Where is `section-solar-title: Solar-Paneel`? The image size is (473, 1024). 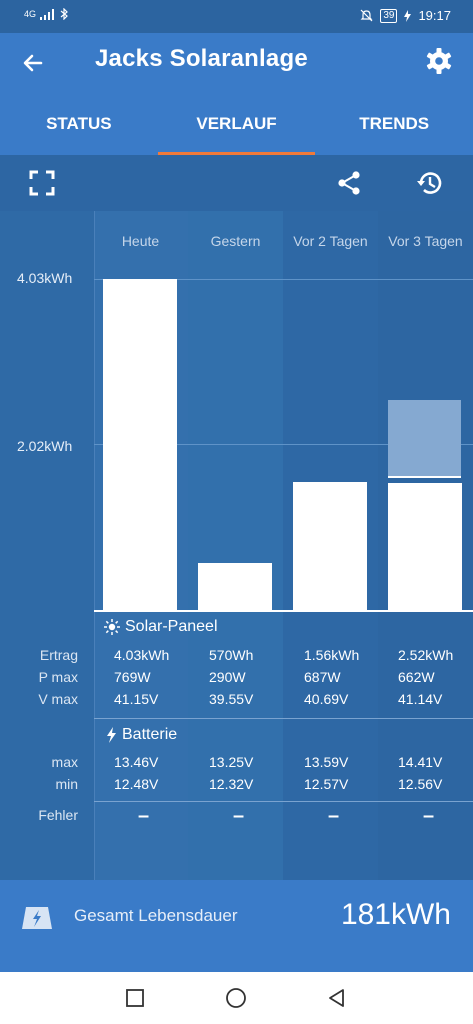
section-solar-title: Solar-Paneel is located at coordinates (161, 627).